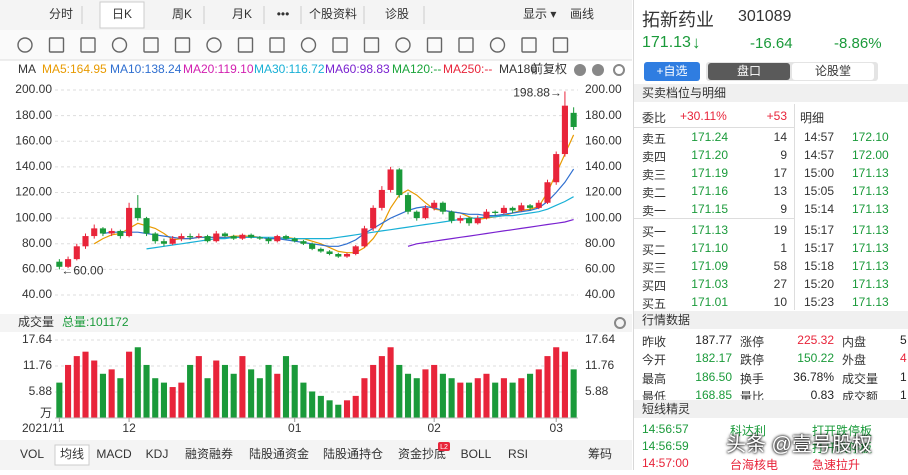 Image resolution: width=908 pixels, height=475 pixels. What do you see at coordinates (709, 301) in the screenshot?
I see `level-price: 171.01` at bounding box center [709, 301].